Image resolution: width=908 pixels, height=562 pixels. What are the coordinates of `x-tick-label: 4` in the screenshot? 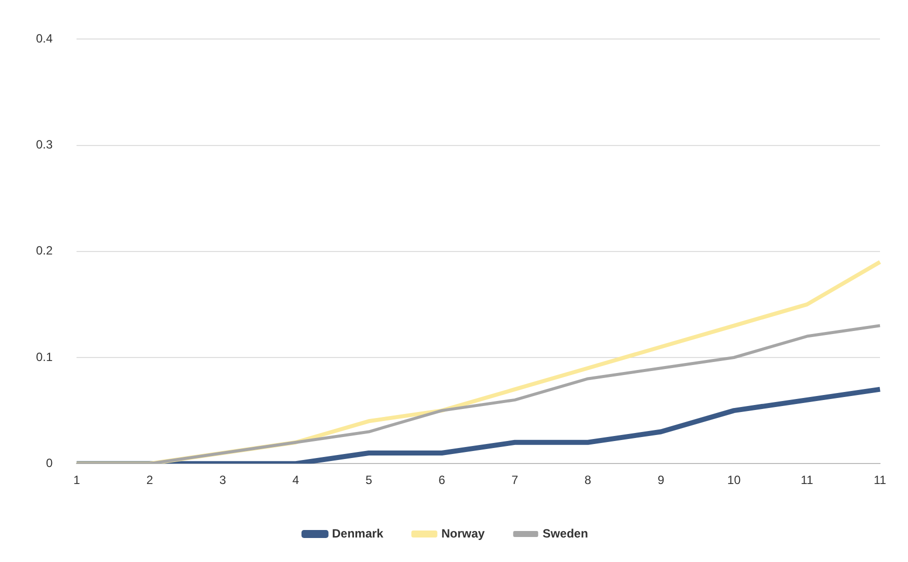 It's located at (296, 480).